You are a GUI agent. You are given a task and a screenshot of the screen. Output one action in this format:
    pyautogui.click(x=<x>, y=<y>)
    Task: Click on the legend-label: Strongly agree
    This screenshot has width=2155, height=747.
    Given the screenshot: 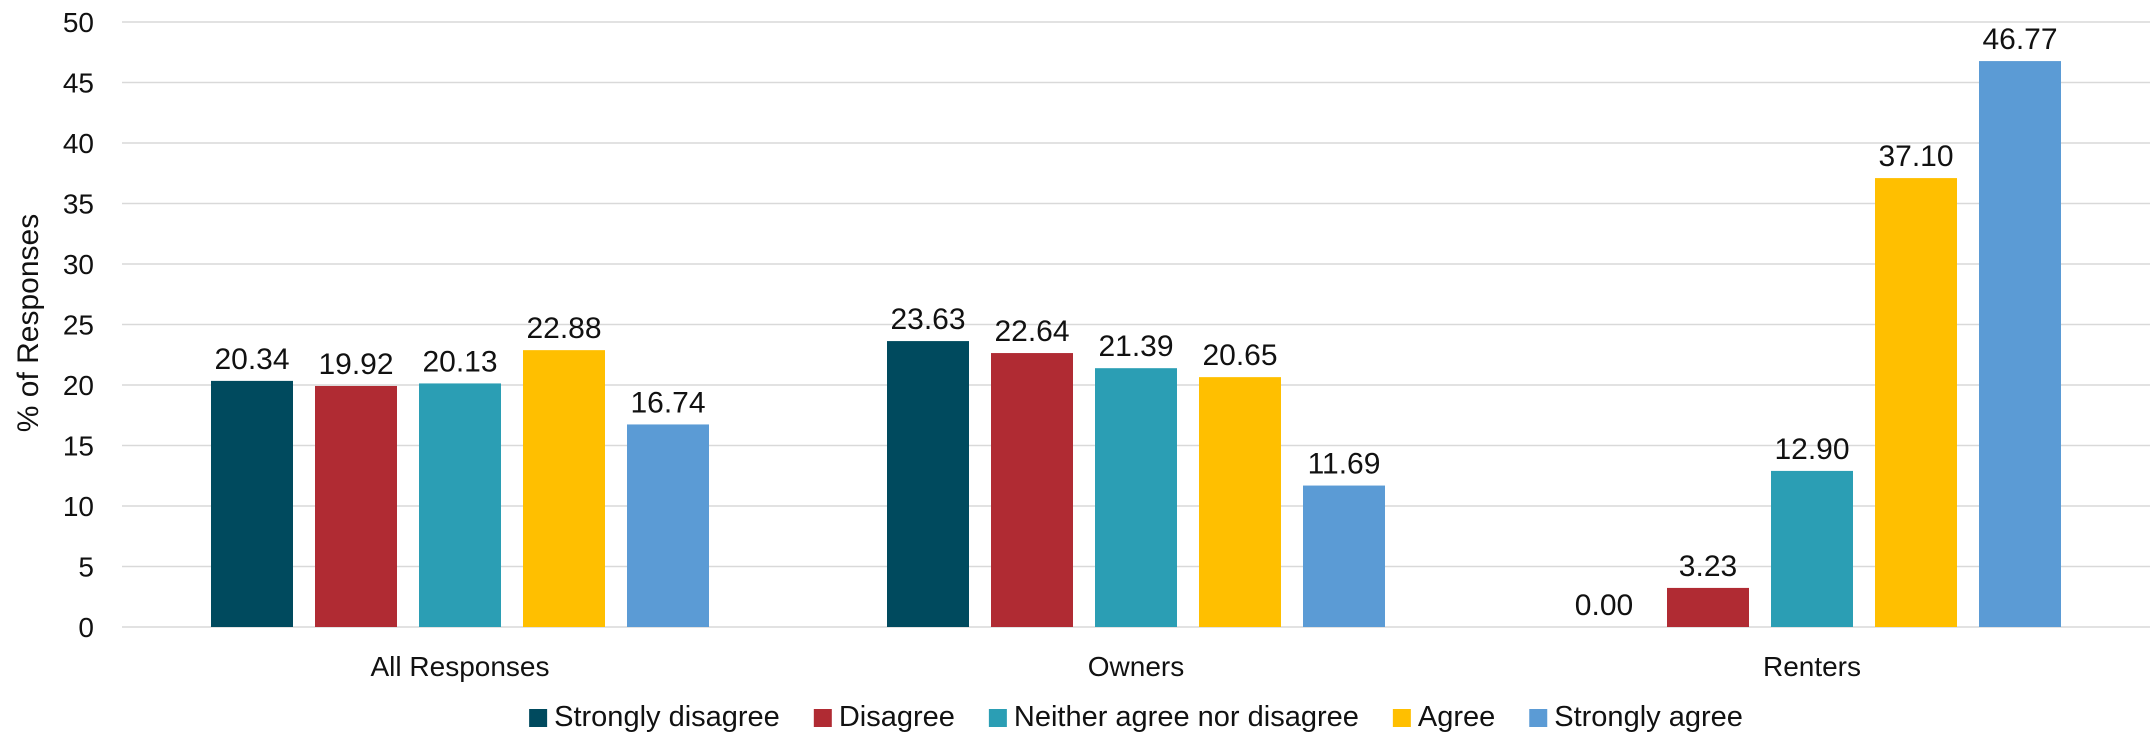 What is the action you would take?
    pyautogui.click(x=1648, y=717)
    